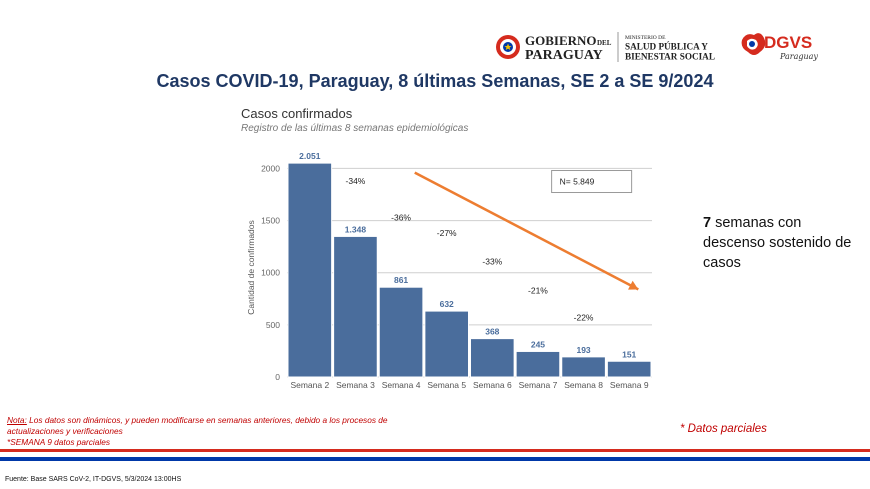 The image size is (870, 489). I want to click on bar-value-label: 151, so click(629, 354).